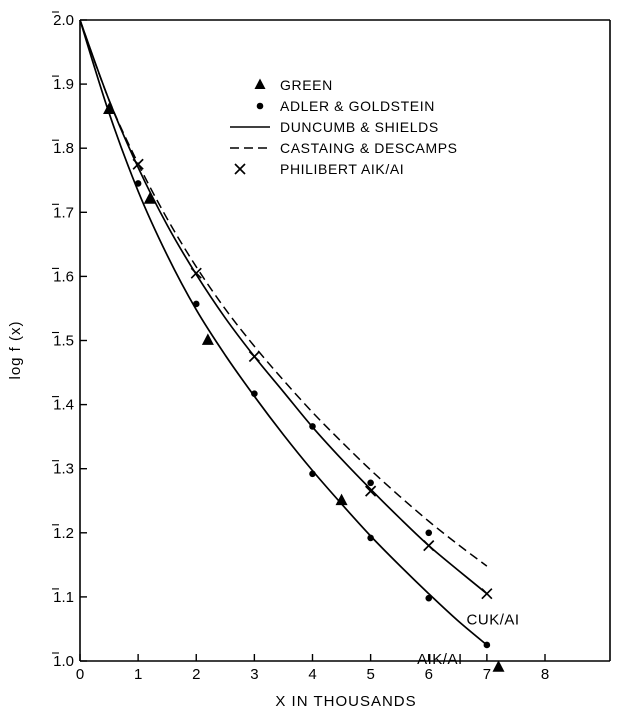  Describe the element at coordinates (345, 701) in the screenshot. I see `x-axis-label: X IN THOUSANDS` at that location.